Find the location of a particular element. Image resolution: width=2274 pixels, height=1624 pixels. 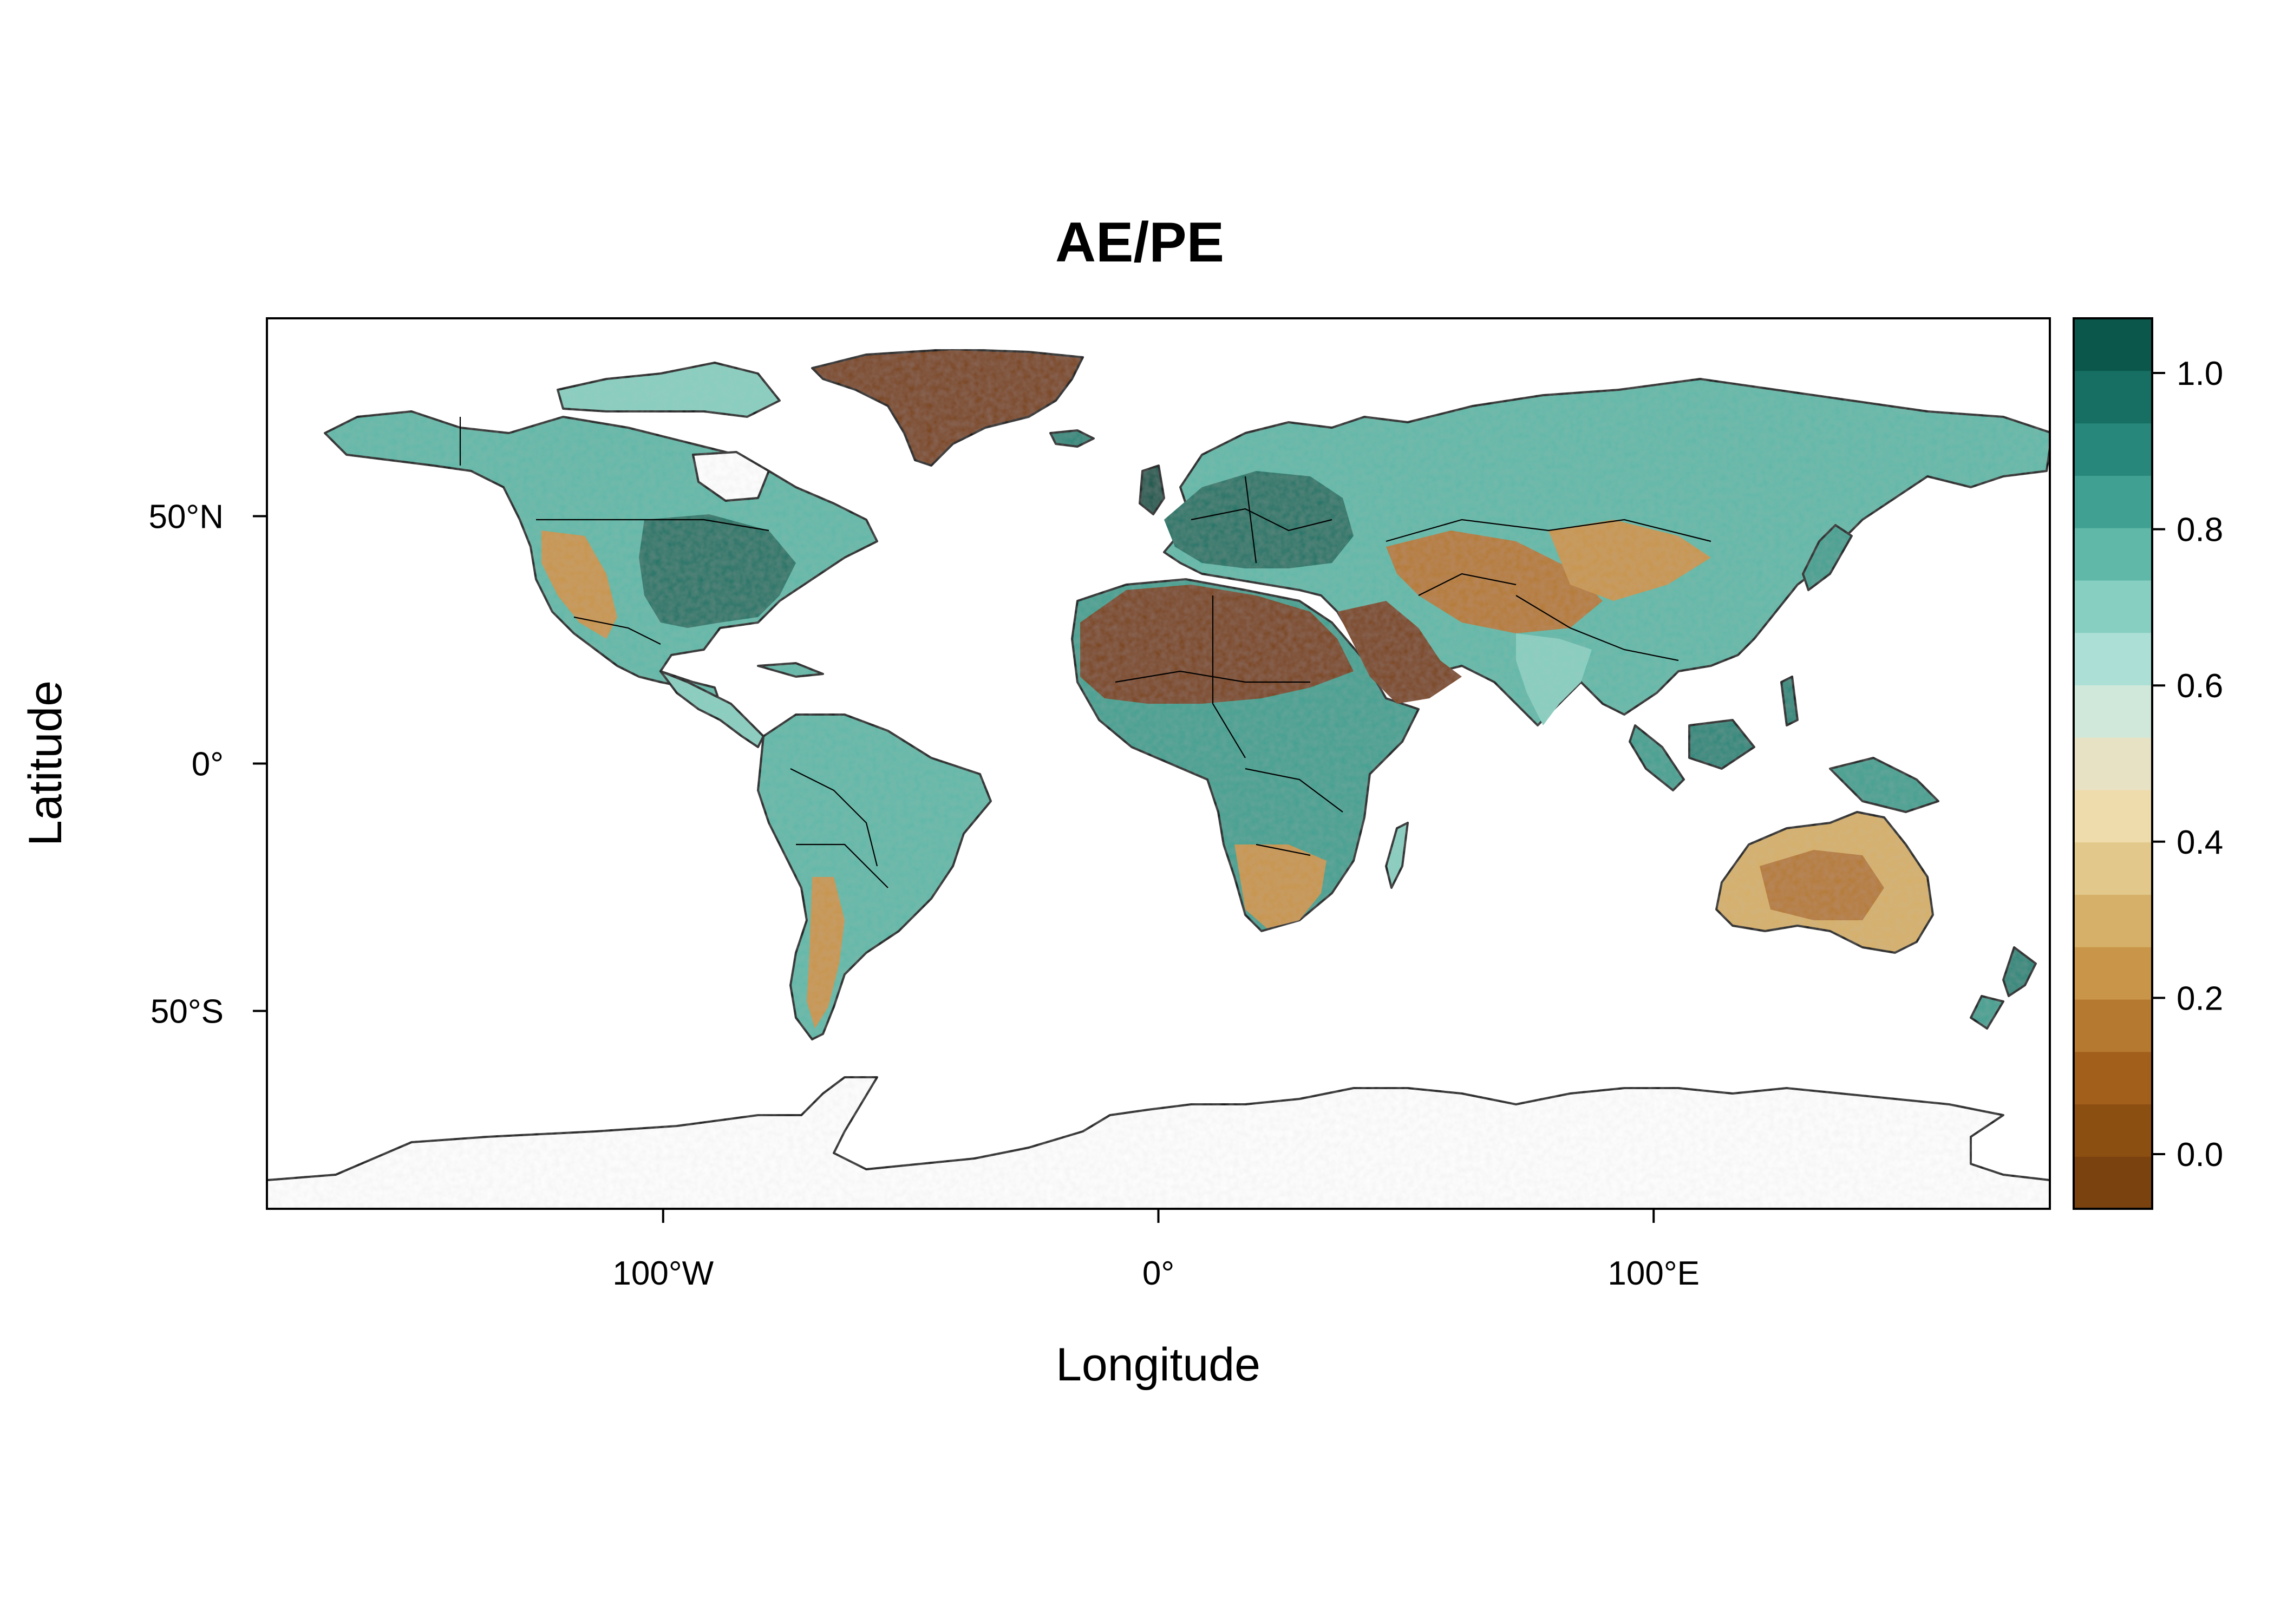

land-sahara is located at coordinates (1217, 645).